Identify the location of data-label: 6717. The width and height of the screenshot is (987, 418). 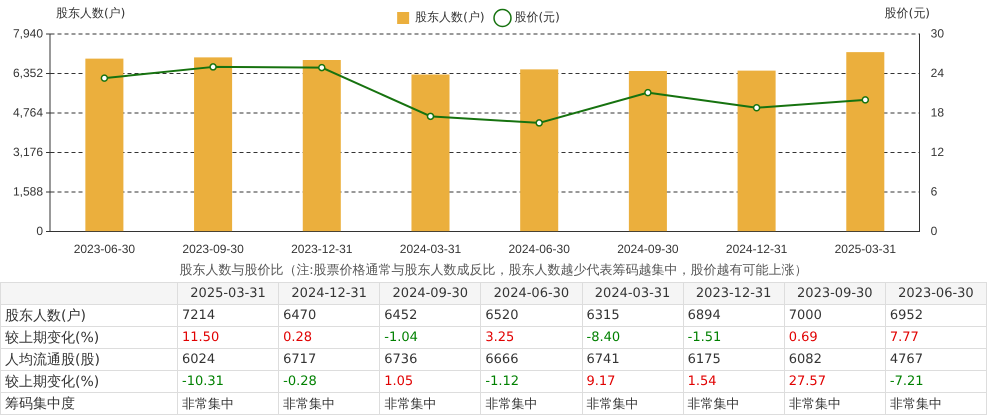
(329, 359).